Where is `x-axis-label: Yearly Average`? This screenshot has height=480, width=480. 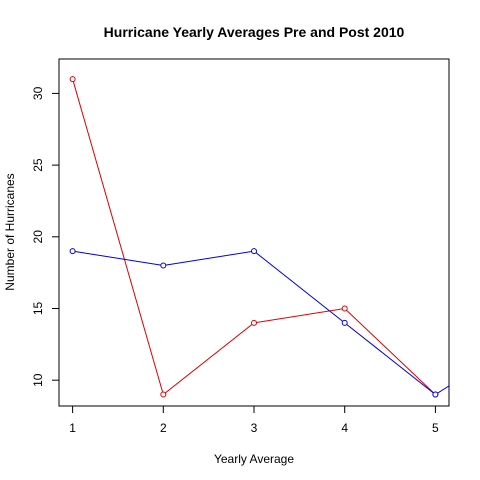
x-axis-label: Yearly Average is located at coordinates (254, 459).